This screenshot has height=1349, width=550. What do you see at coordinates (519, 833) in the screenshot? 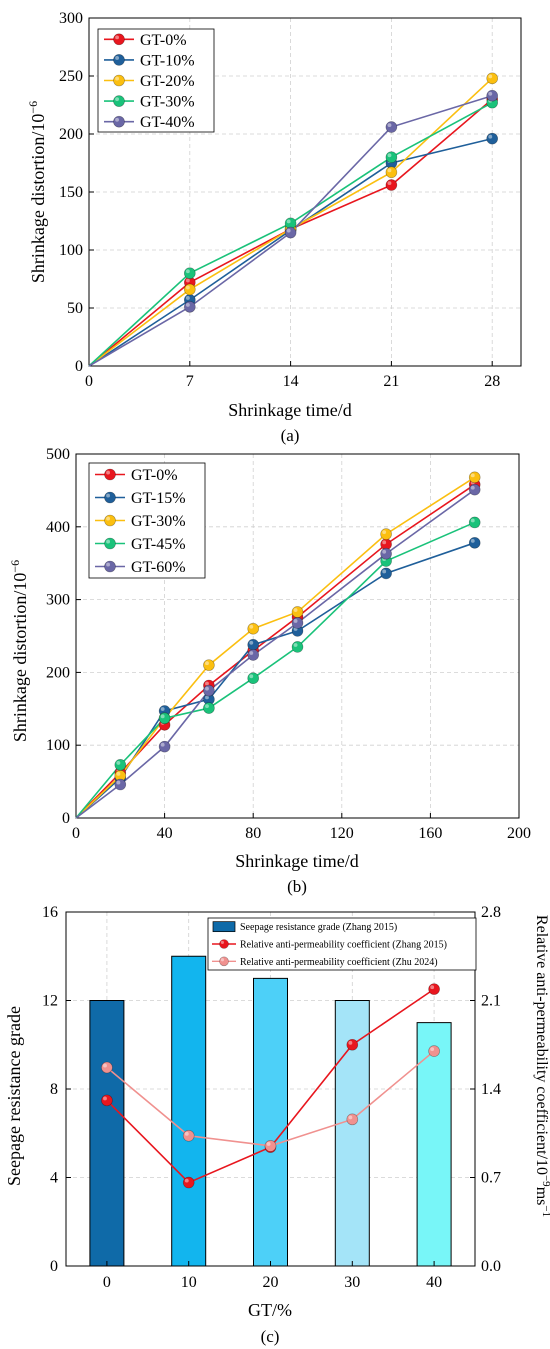
I see `x-tick-label: 200` at bounding box center [519, 833].